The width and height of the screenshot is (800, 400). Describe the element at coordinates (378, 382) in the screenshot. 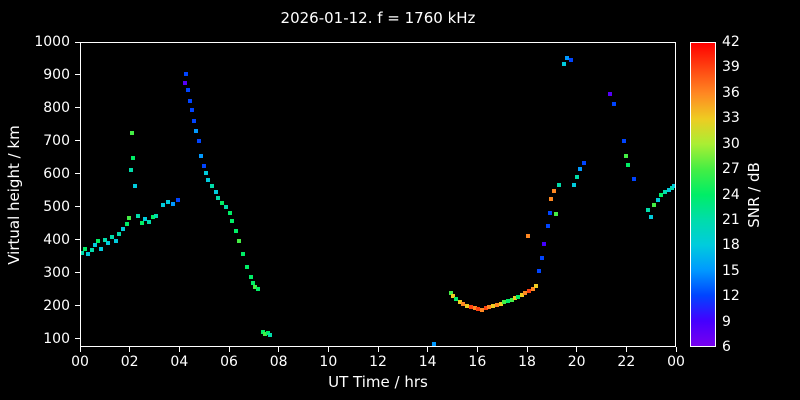

I see `x-axis-label: UT Time / hrs` at that location.